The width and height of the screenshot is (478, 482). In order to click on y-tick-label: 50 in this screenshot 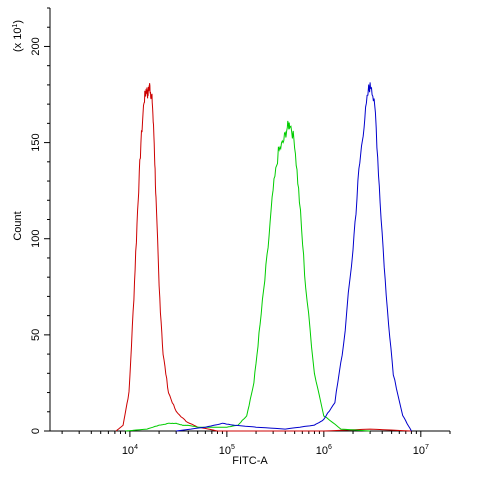, I will do `click(36, 335)`.